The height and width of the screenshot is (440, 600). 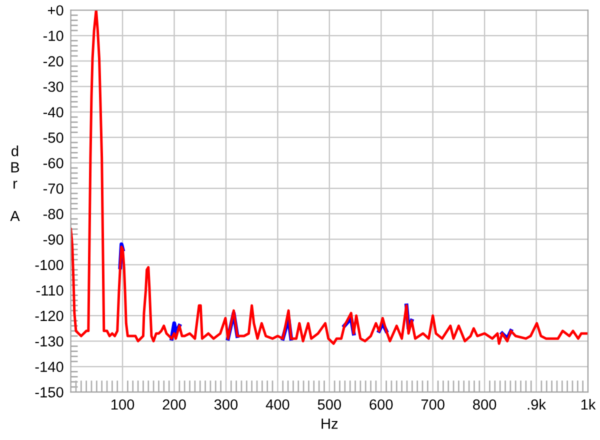 I want to click on y-tick-label: +0, so click(x=56, y=10).